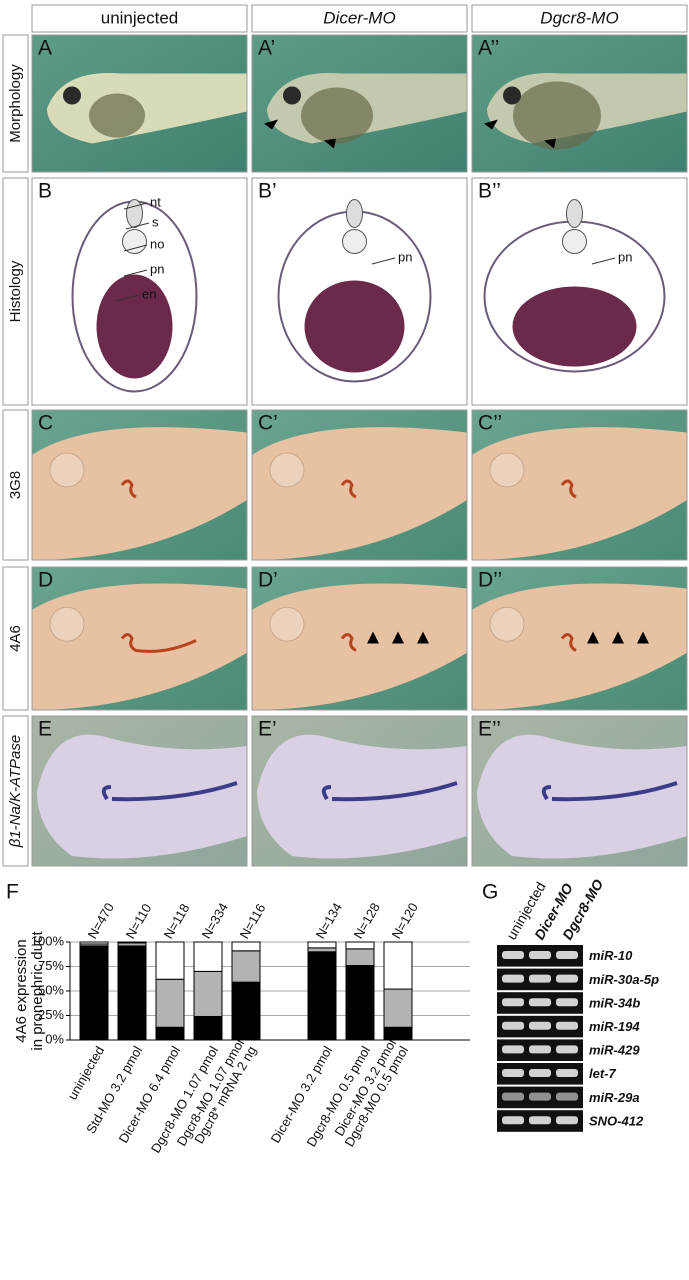 Image resolution: width=689 pixels, height=1280 pixels. I want to click on n-label: N=334, so click(215, 920).